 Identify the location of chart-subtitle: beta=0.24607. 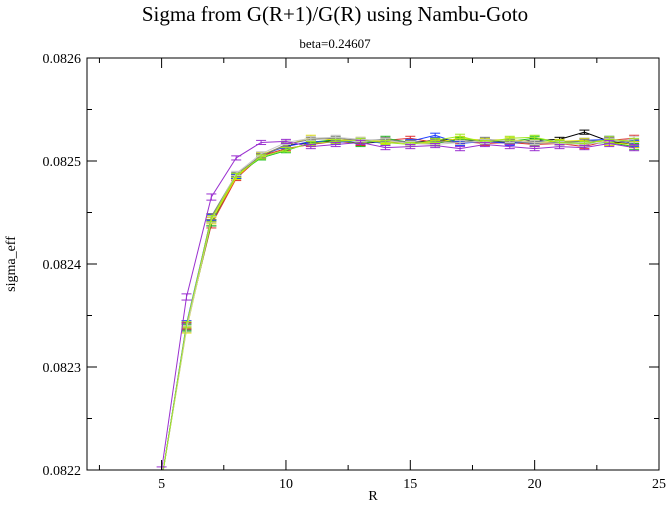
(335, 43).